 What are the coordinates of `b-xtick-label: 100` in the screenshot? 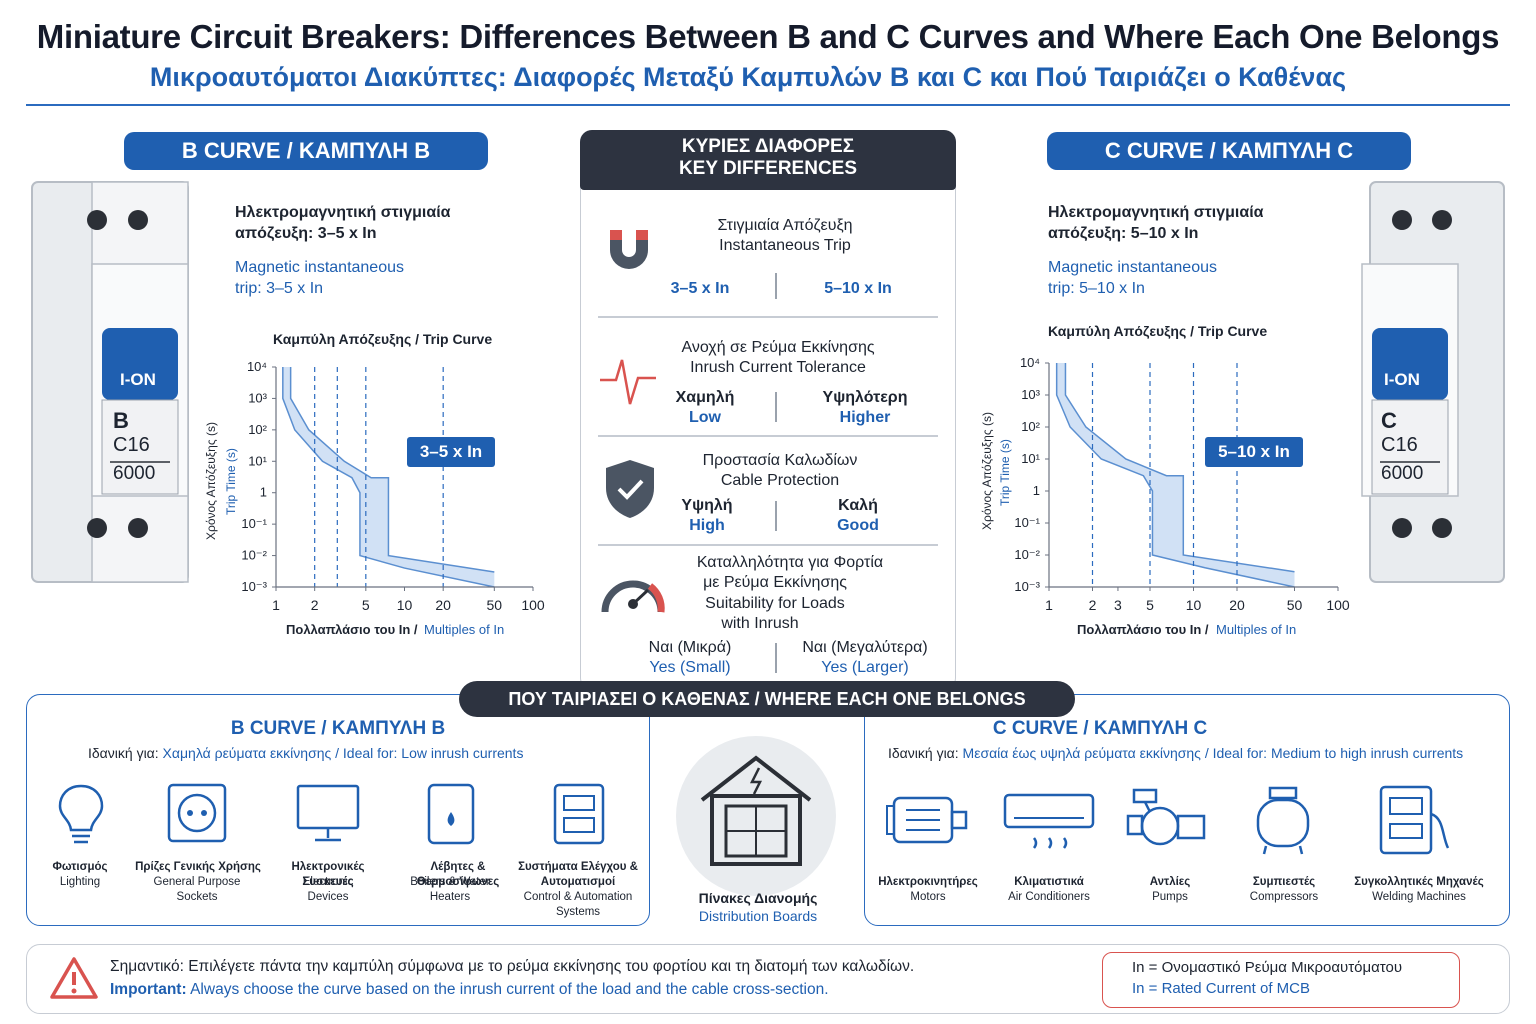 It's located at (533, 605).